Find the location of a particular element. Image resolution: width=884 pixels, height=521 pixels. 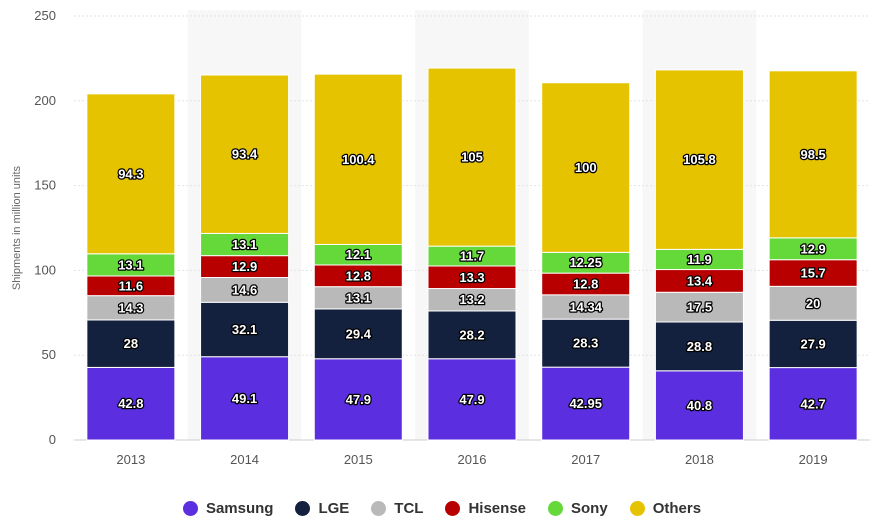

x-tick-label: 2018 is located at coordinates (699, 459).